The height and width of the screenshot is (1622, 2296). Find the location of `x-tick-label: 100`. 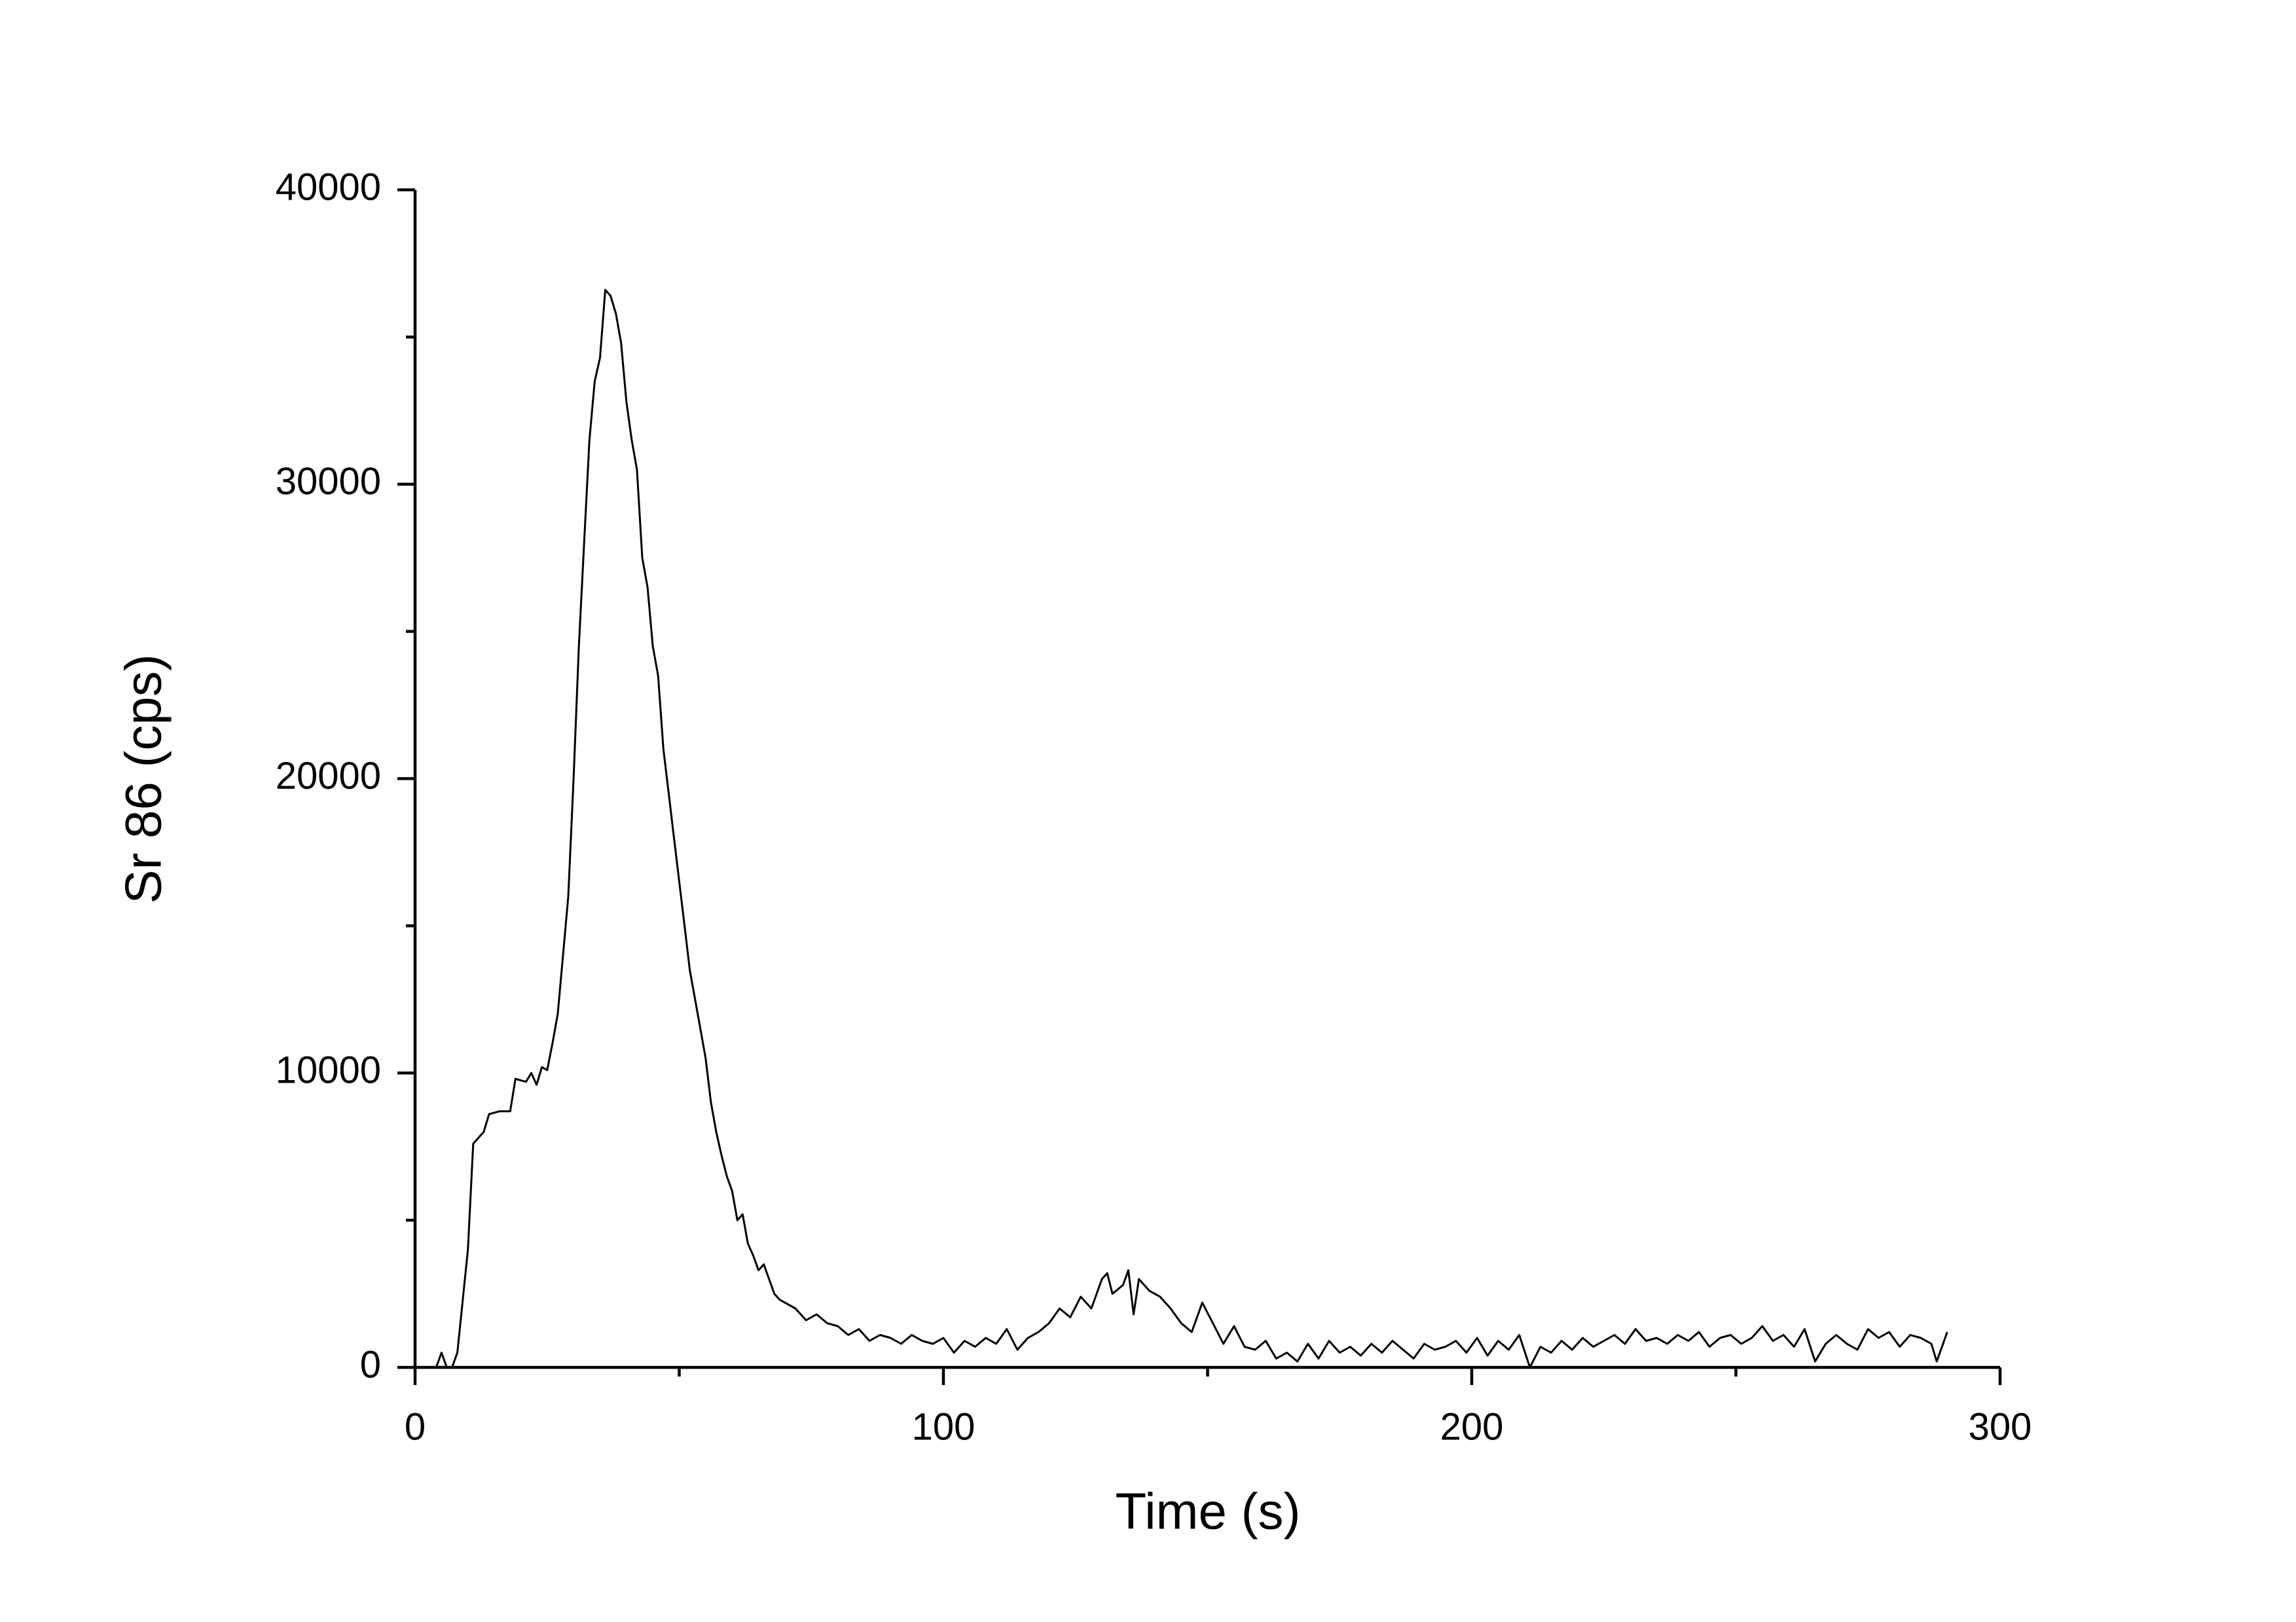

x-tick-label: 100 is located at coordinates (943, 1426).